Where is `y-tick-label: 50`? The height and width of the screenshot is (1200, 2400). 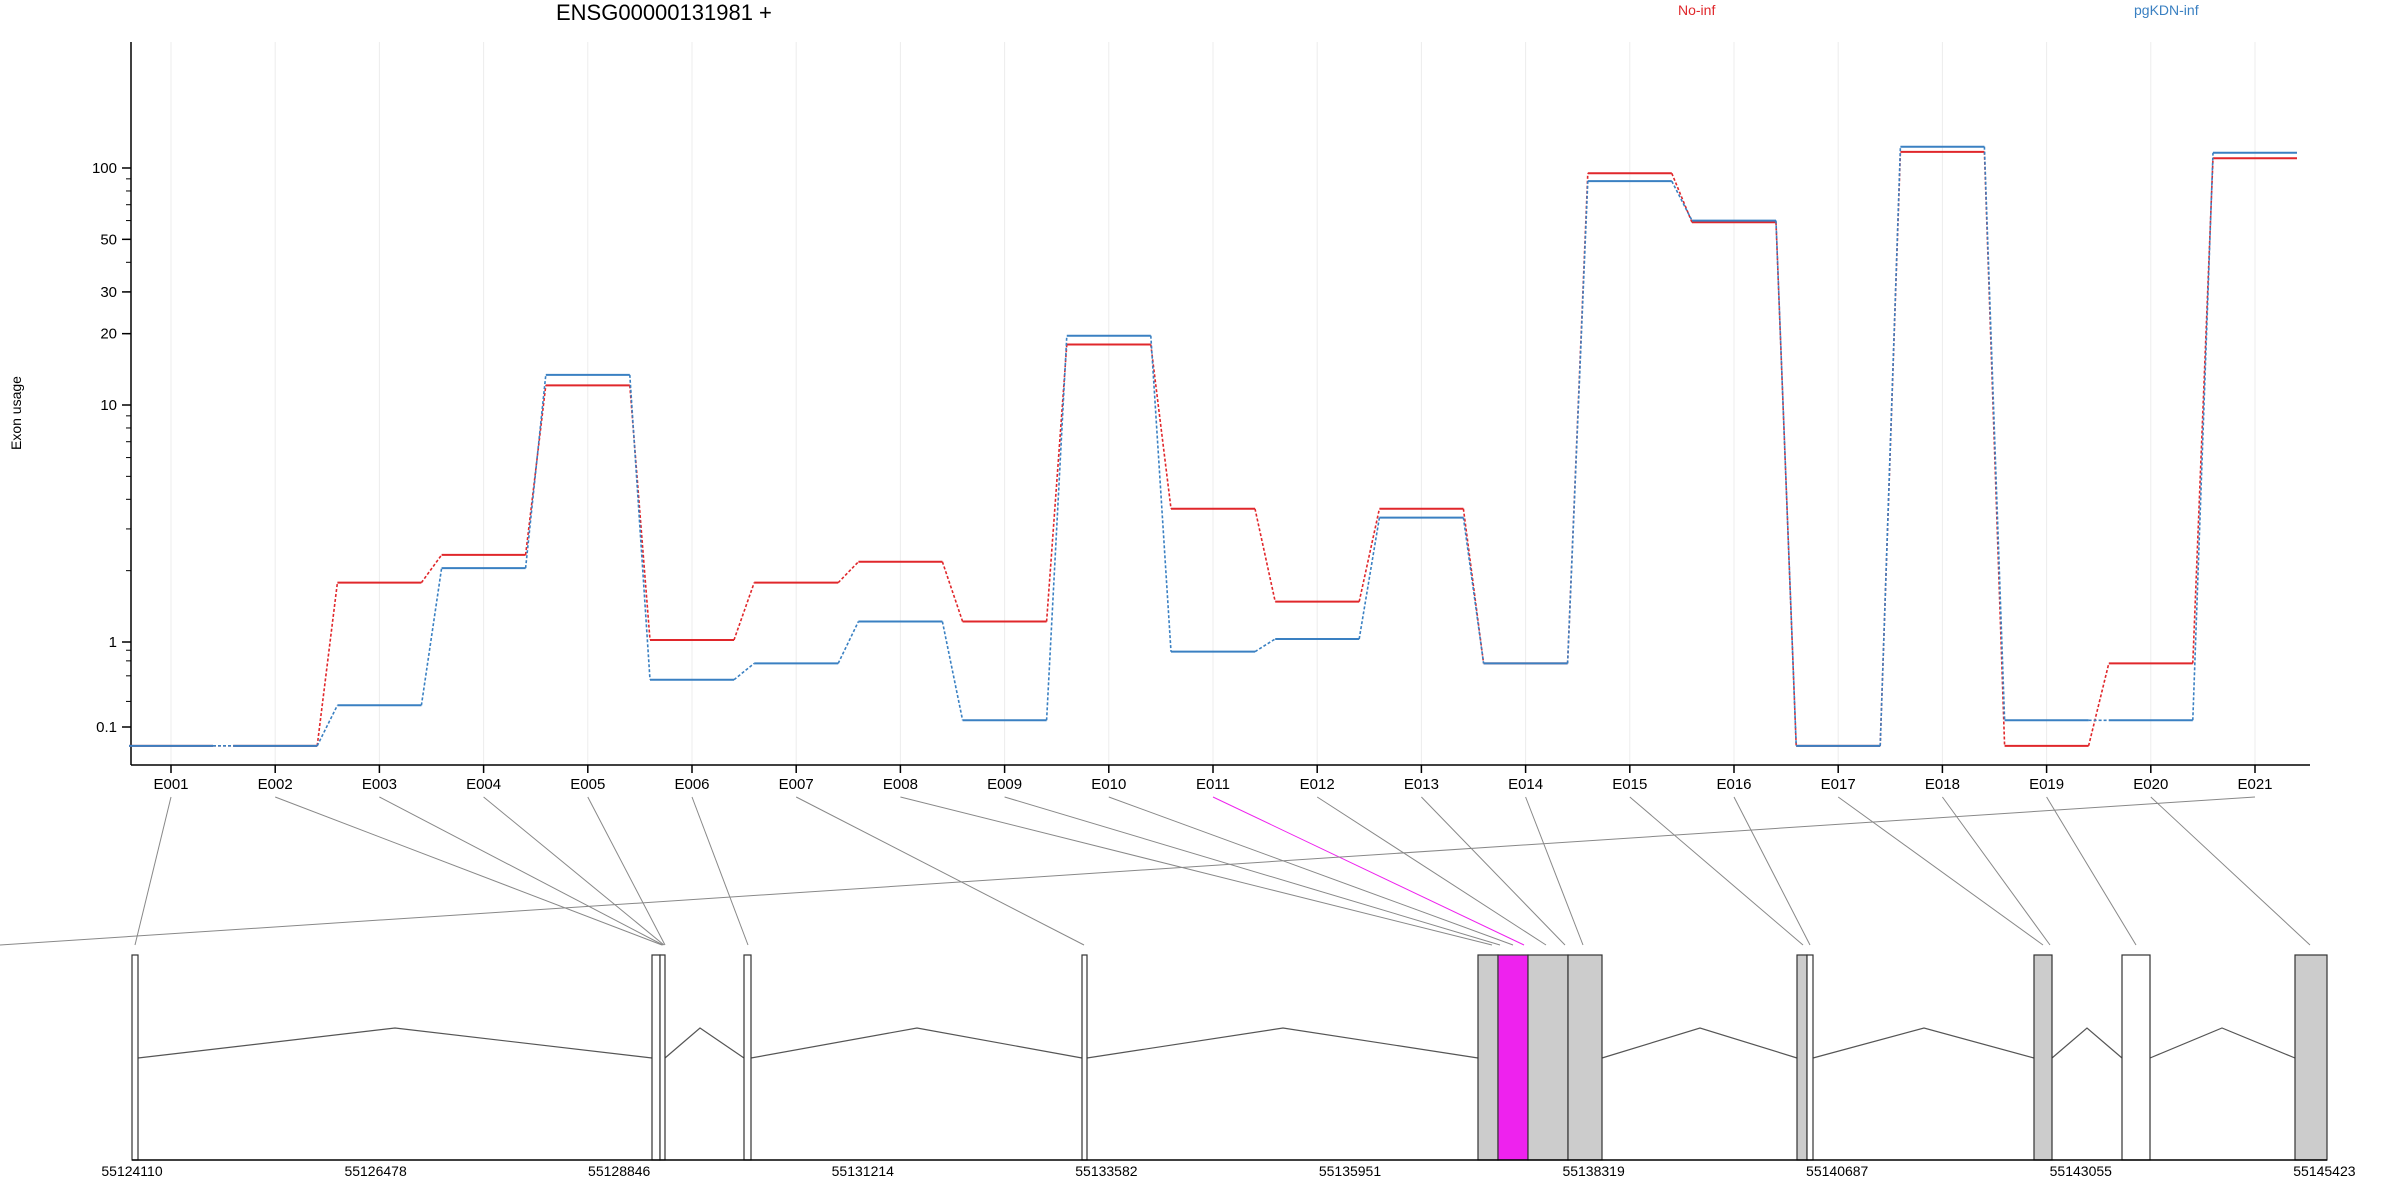 y-tick-label: 50 is located at coordinates (108, 239).